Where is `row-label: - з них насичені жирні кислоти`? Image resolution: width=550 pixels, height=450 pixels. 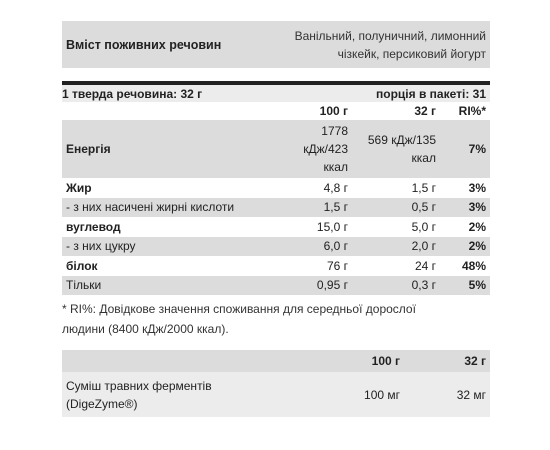 row-label: - з них насичені жирні кислоти is located at coordinates (152, 207).